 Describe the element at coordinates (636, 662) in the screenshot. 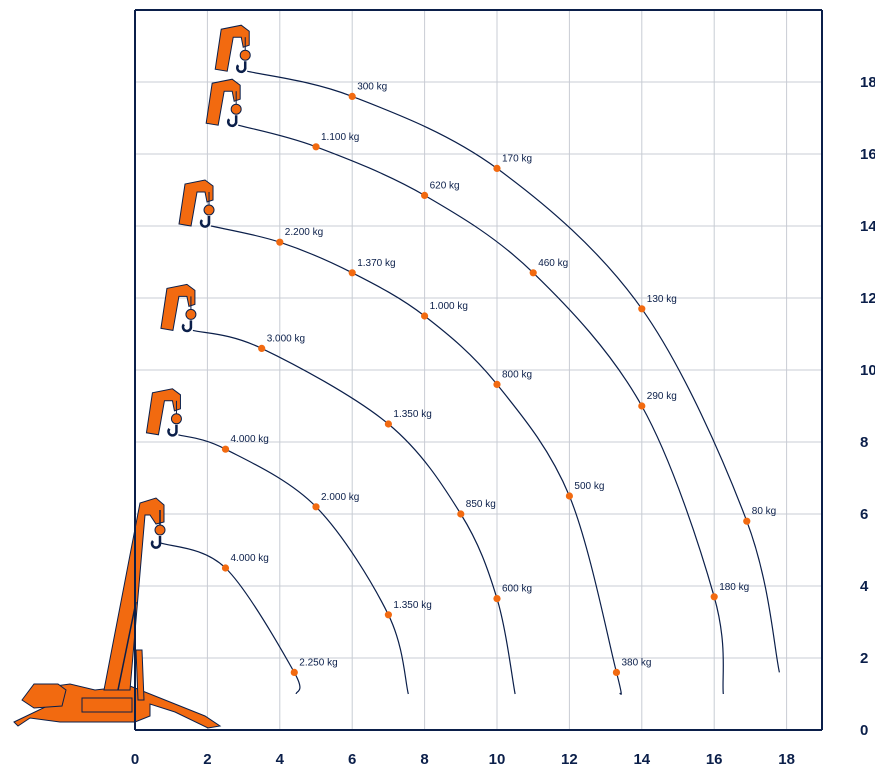

I see `load-label: 380 kg` at that location.